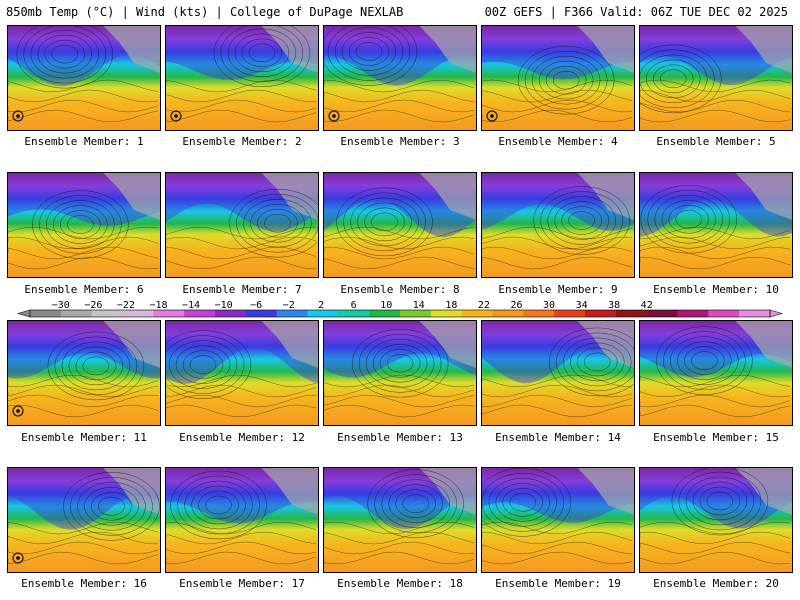  Describe the element at coordinates (400, 289) in the screenshot. I see `ensemble-member-label: Ensemble Member: 8` at that location.